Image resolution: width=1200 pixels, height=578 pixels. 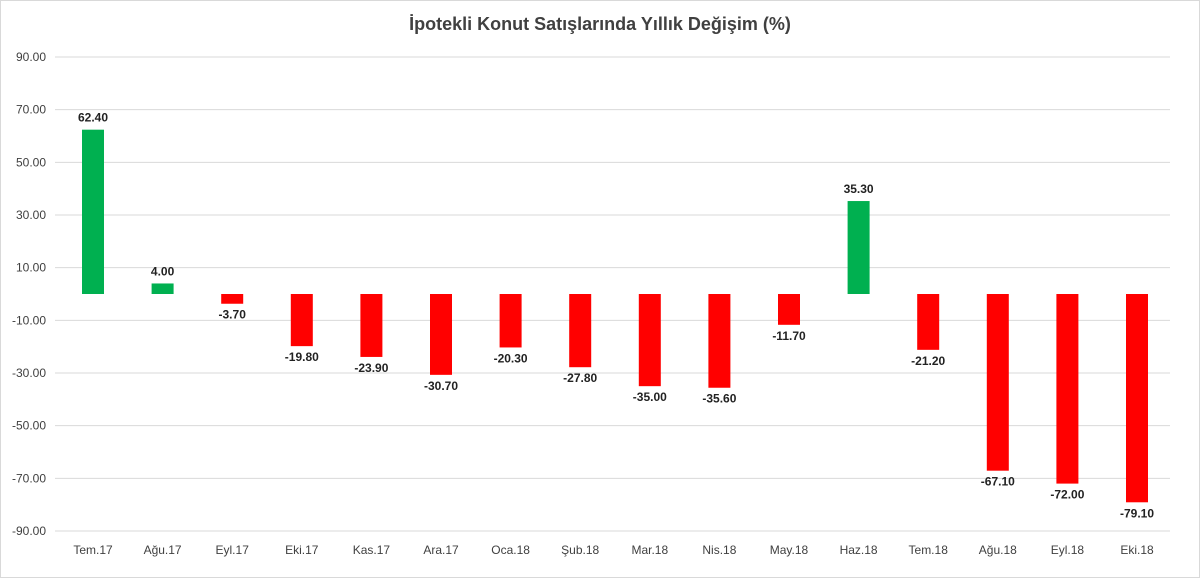 What do you see at coordinates (233, 315) in the screenshot?
I see `data-label: -3.70` at bounding box center [233, 315].